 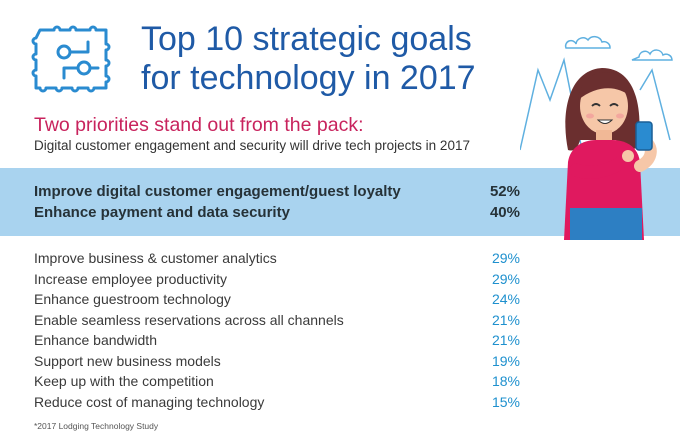 I want to click on row-label: Keep up with the competition, so click(x=124, y=381).